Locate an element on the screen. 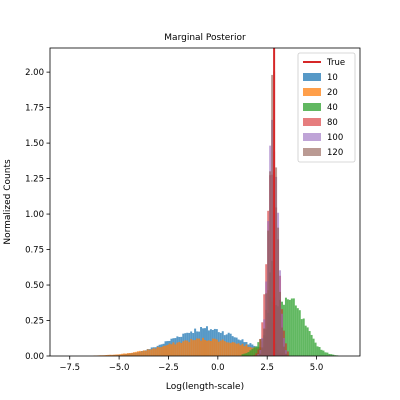 This screenshot has height=400, width=400. legend-true-label: True is located at coordinates (335, 63).